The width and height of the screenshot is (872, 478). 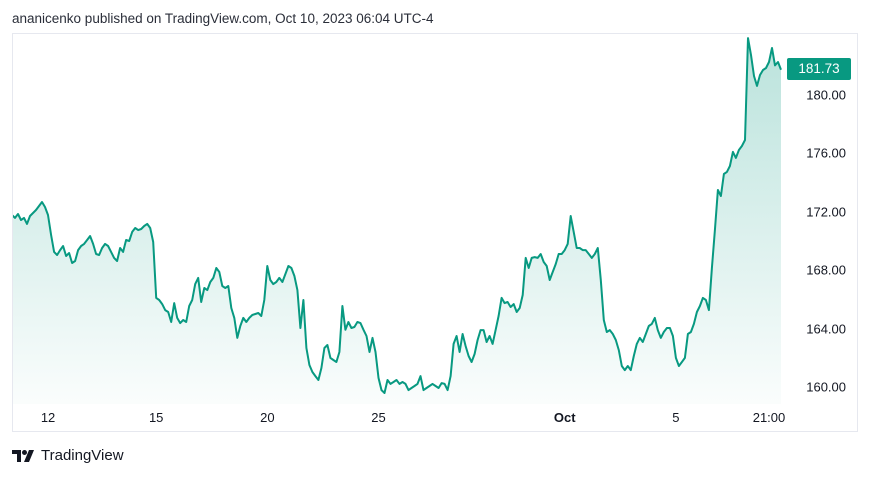 I want to click on y-tick-label: 180.00, so click(x=826, y=95).